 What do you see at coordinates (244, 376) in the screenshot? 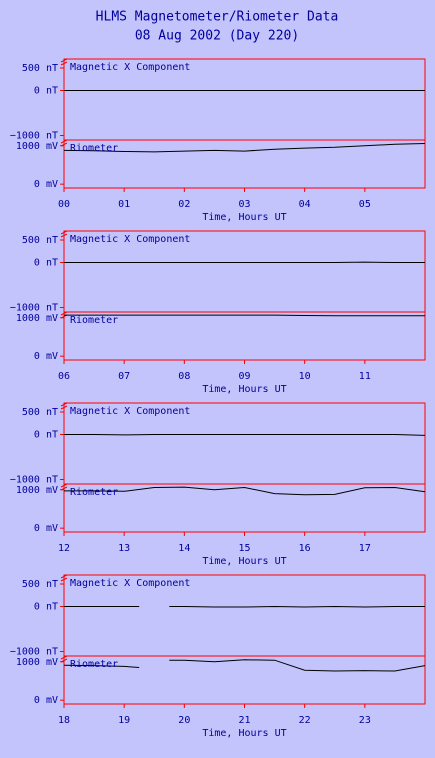
I see `x-tick-label: 09` at bounding box center [244, 376].